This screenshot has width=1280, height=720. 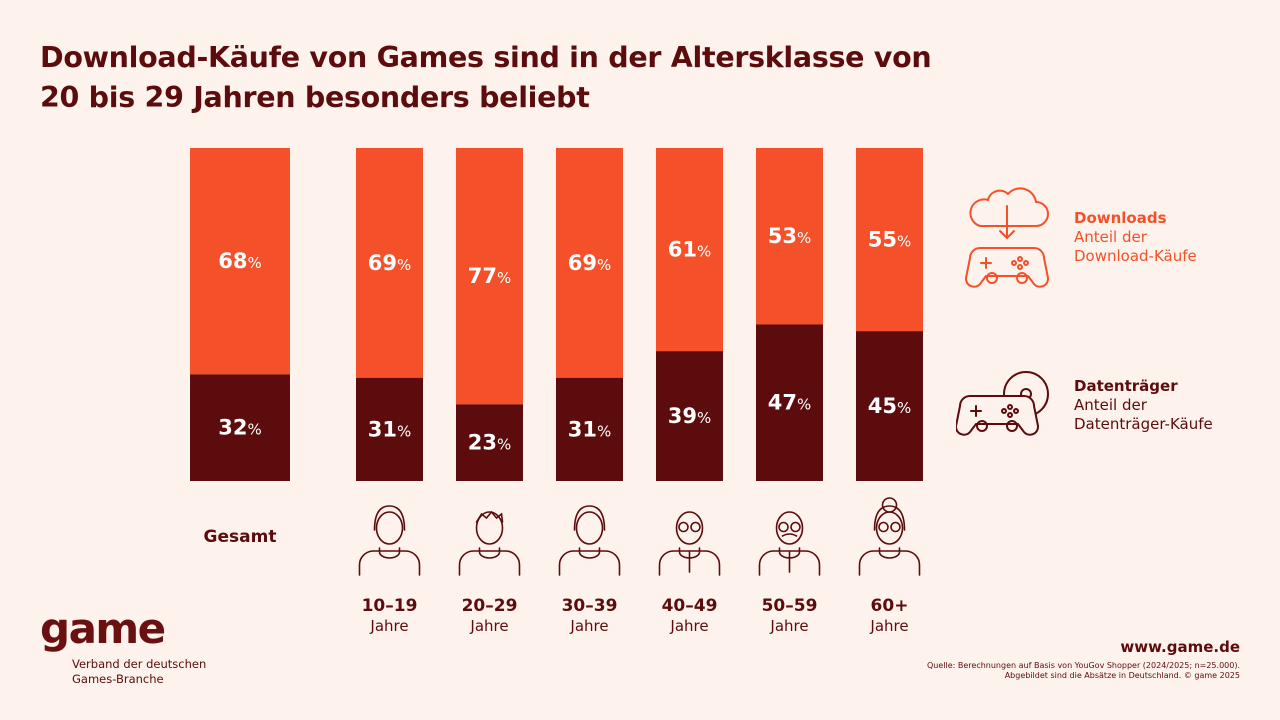 What do you see at coordinates (1143, 424) in the screenshot?
I see `legend-datentraeger-line2: Datenträger-Käufe` at bounding box center [1143, 424].